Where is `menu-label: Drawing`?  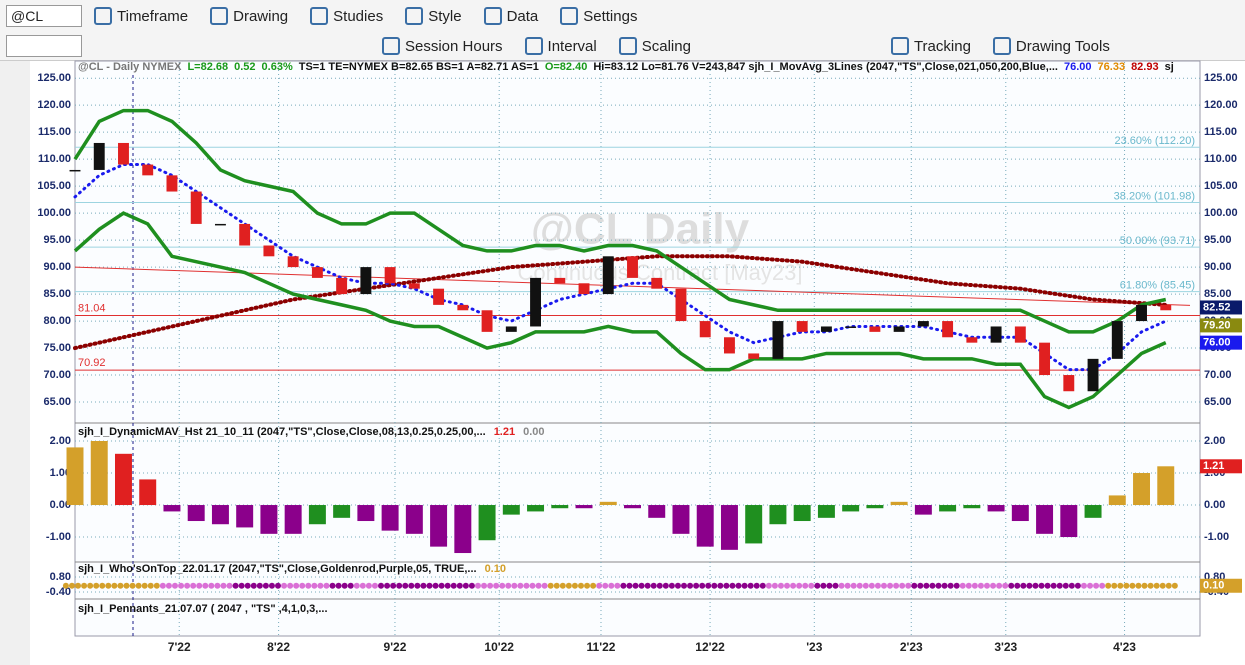 menu-label: Drawing is located at coordinates (261, 16).